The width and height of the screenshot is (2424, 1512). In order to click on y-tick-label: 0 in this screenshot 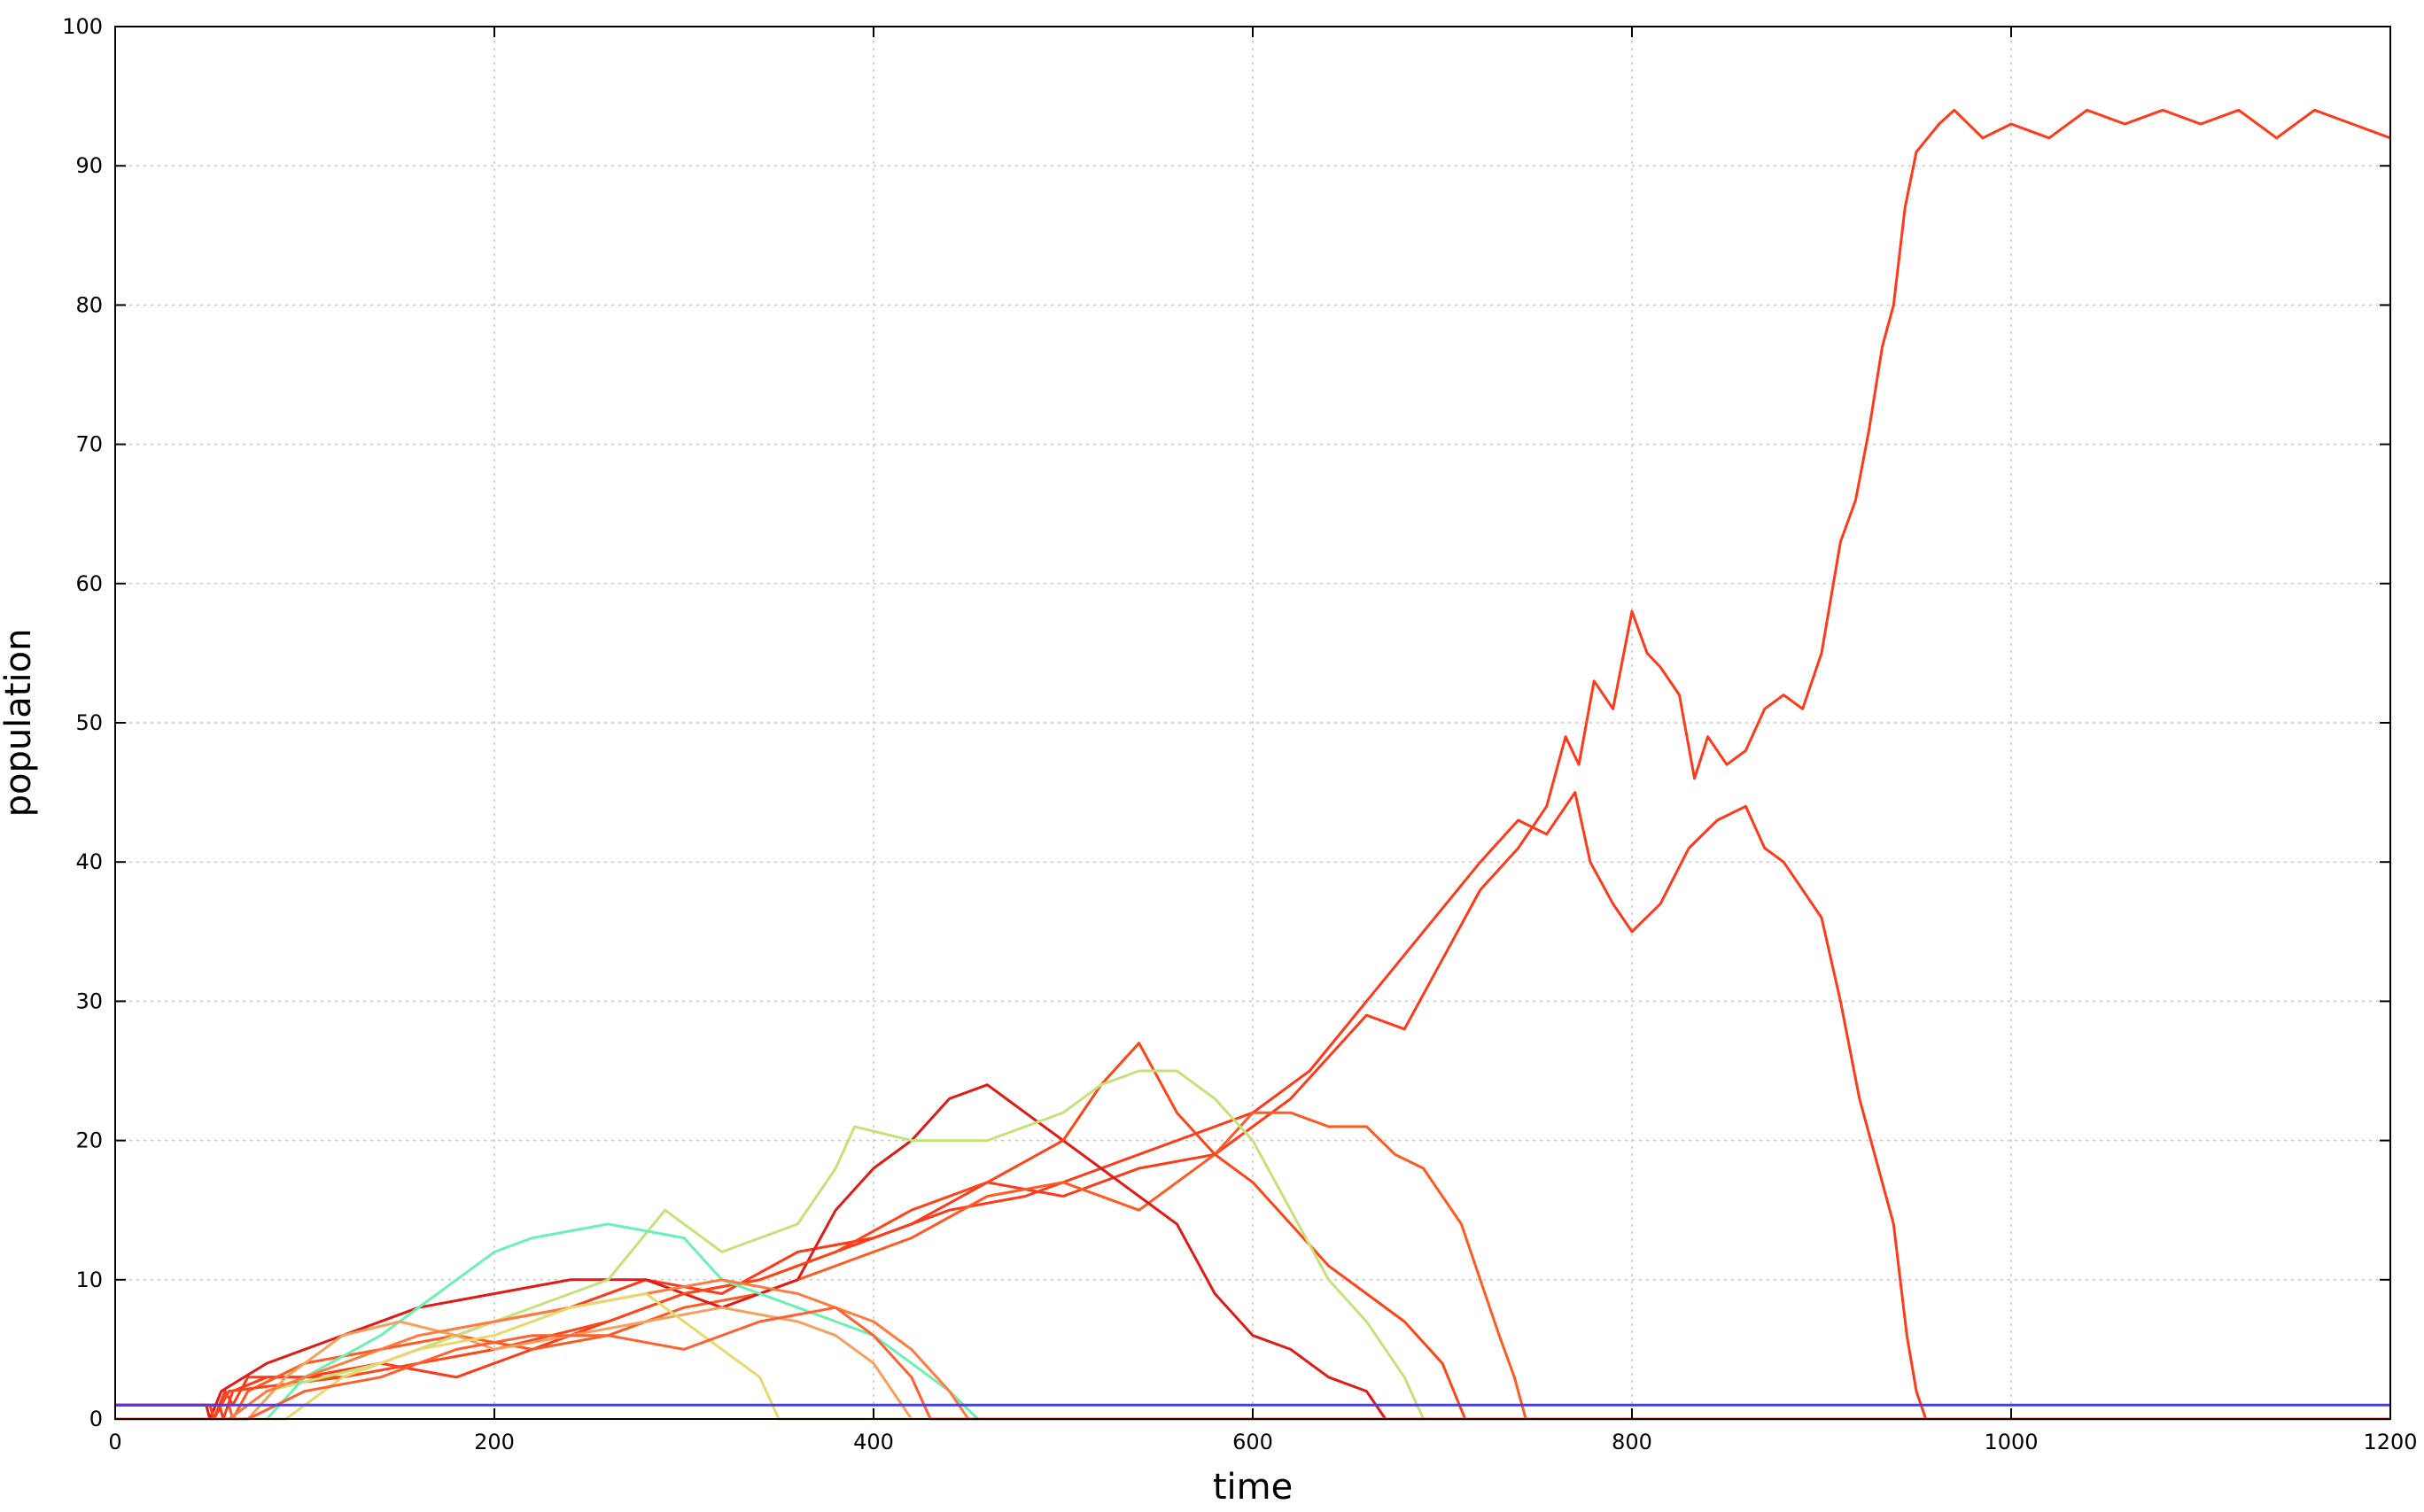, I will do `click(96, 1419)`.